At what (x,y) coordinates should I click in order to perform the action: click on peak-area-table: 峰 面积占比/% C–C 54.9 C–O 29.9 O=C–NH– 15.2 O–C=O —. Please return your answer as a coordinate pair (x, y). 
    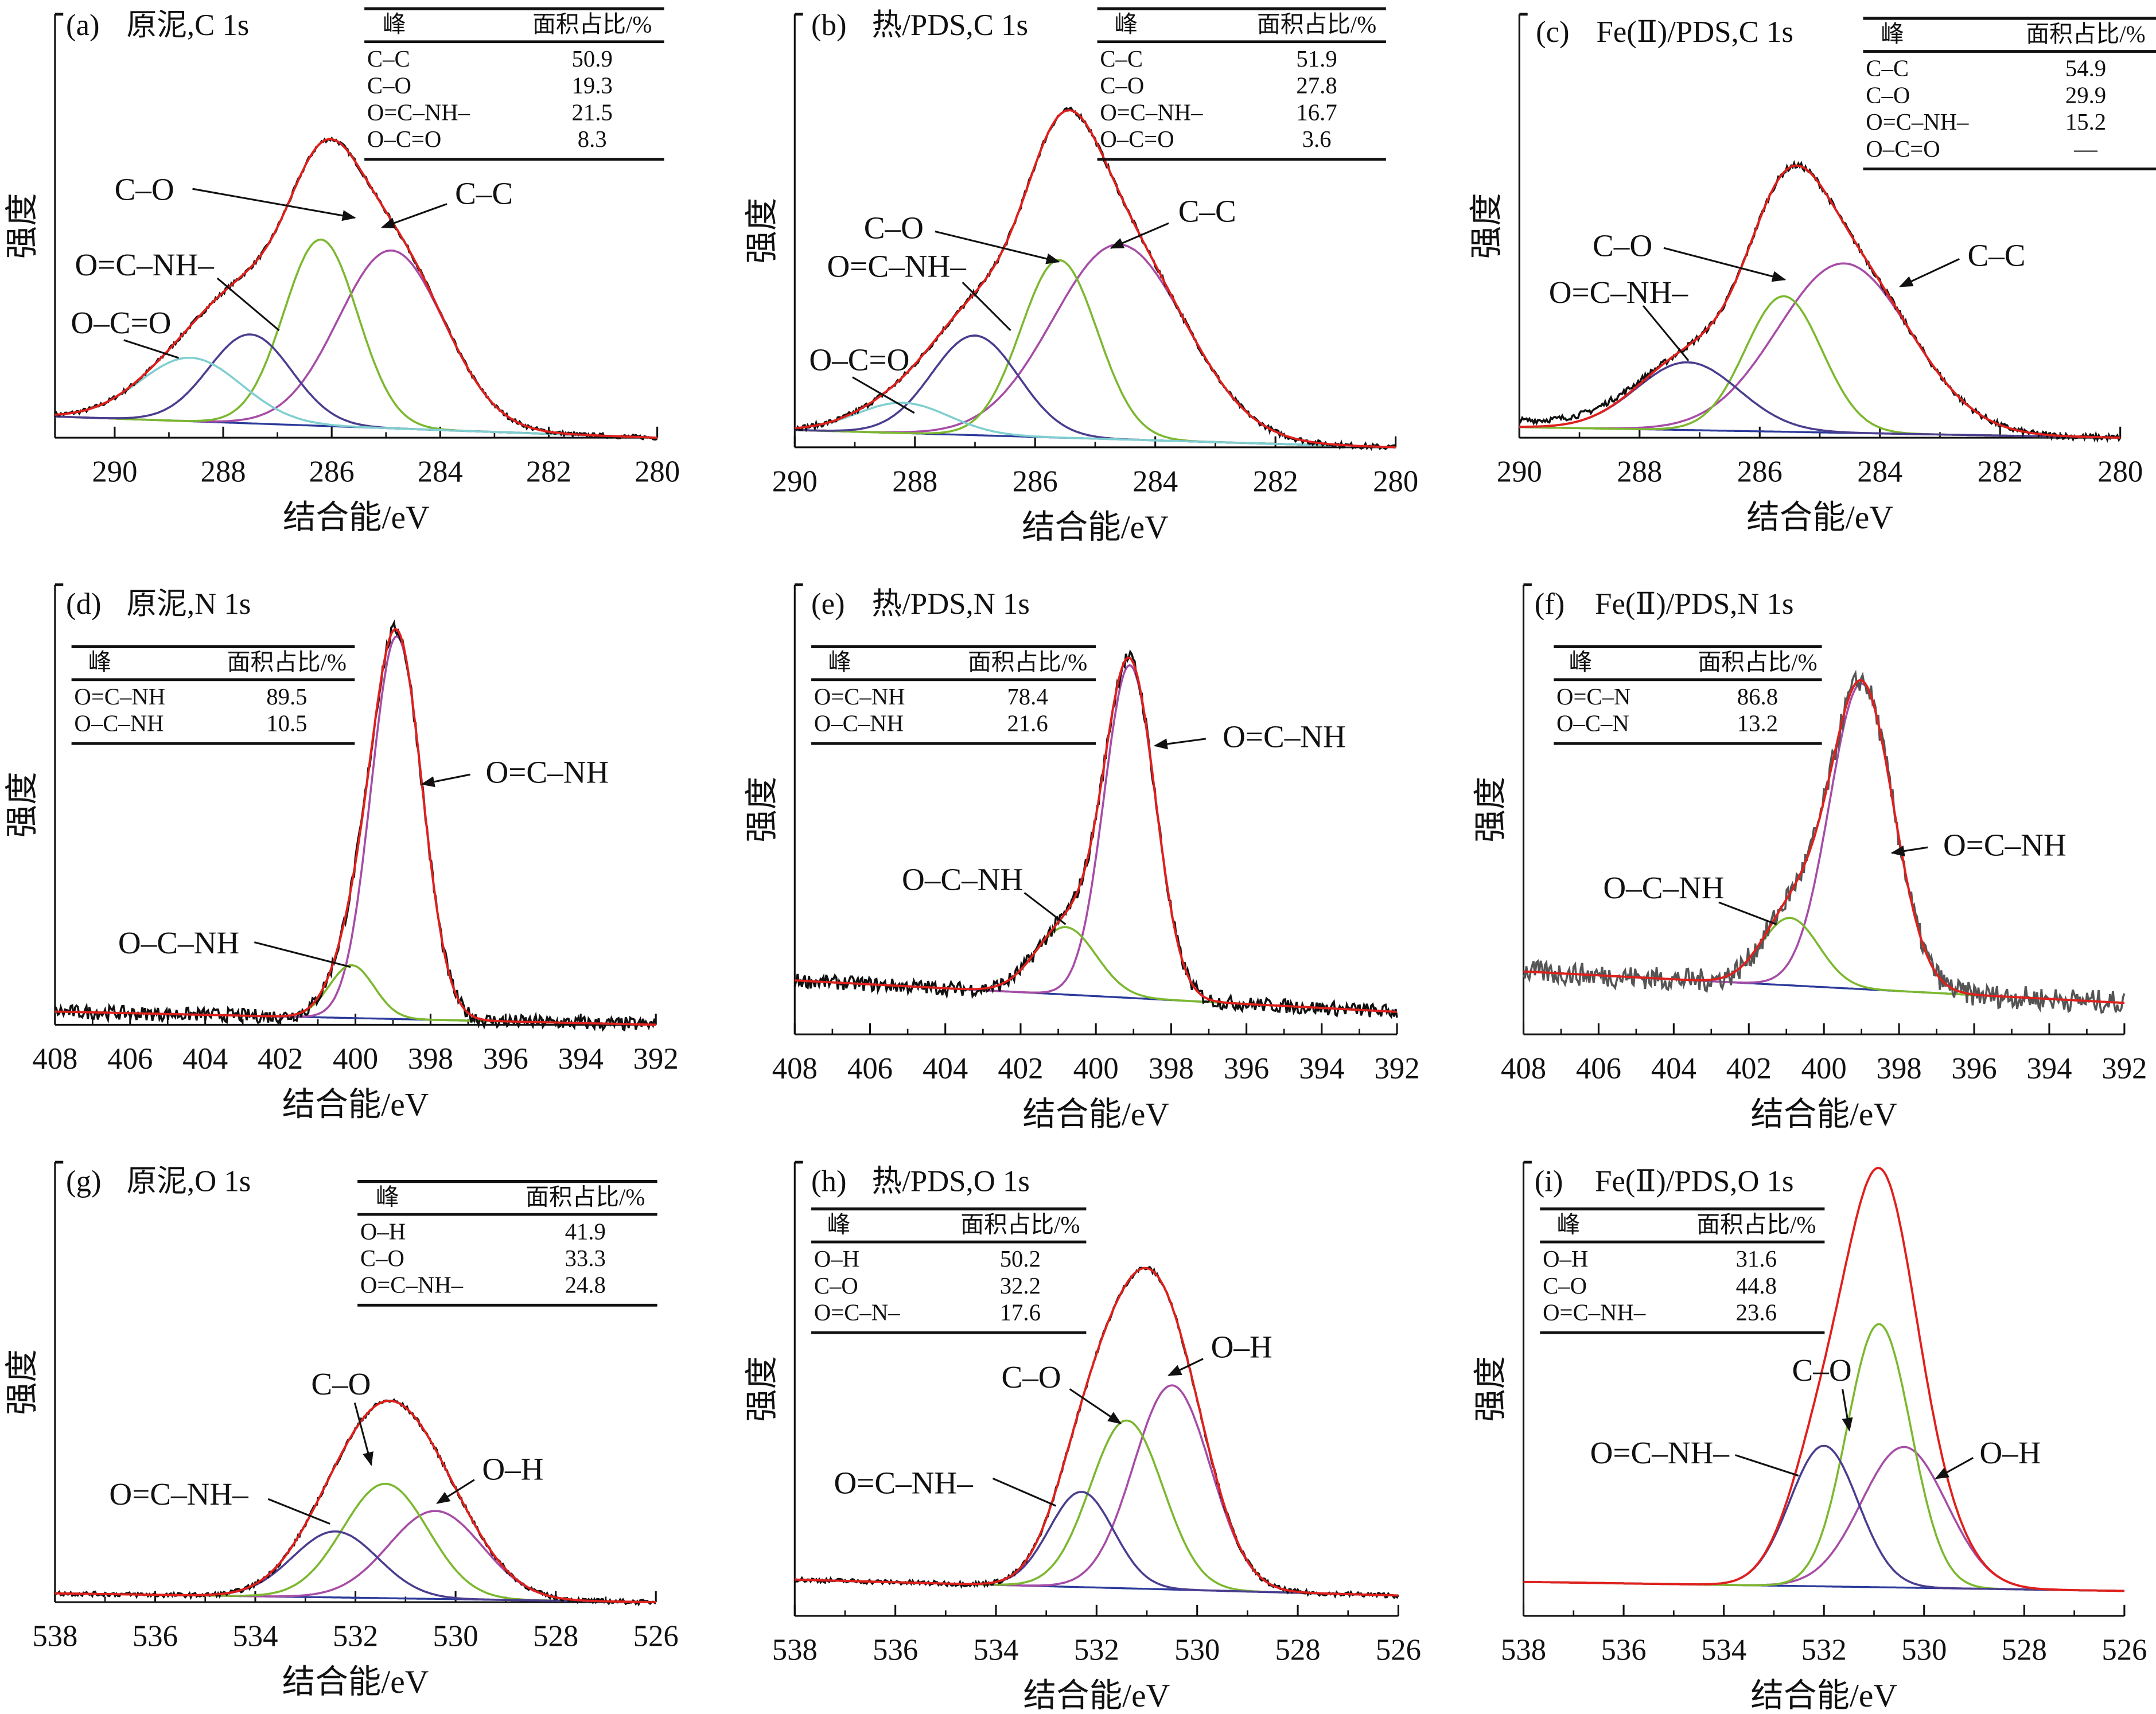
    Looking at the image, I should click on (2009, 93).